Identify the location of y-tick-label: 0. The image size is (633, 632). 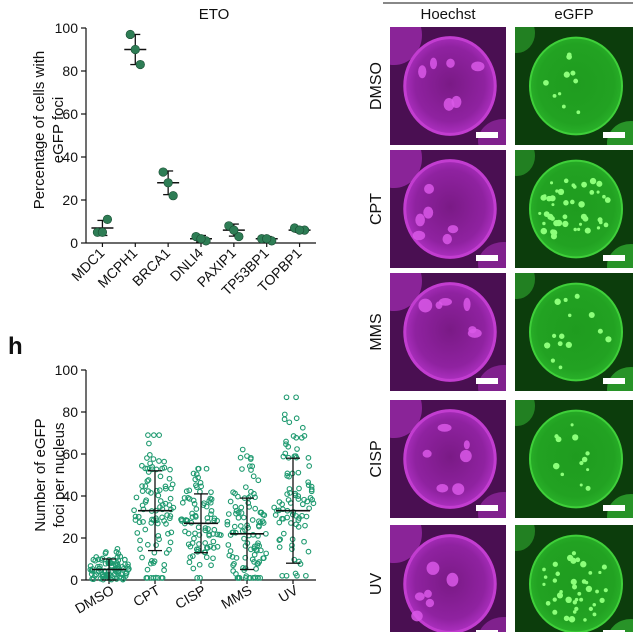
(74, 580).